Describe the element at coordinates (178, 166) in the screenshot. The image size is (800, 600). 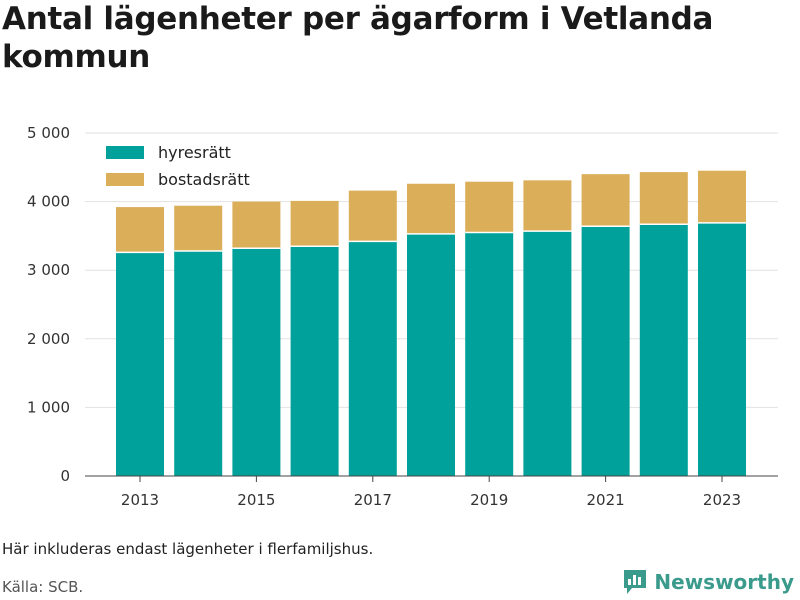
I see `legend: hyresrätt bostadsrätt` at that location.